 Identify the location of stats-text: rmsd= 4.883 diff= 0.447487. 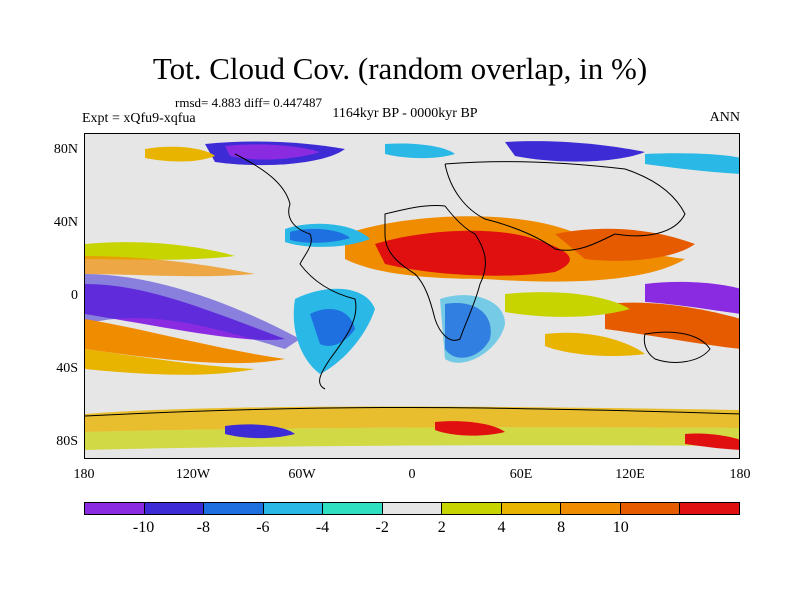
(248, 102).